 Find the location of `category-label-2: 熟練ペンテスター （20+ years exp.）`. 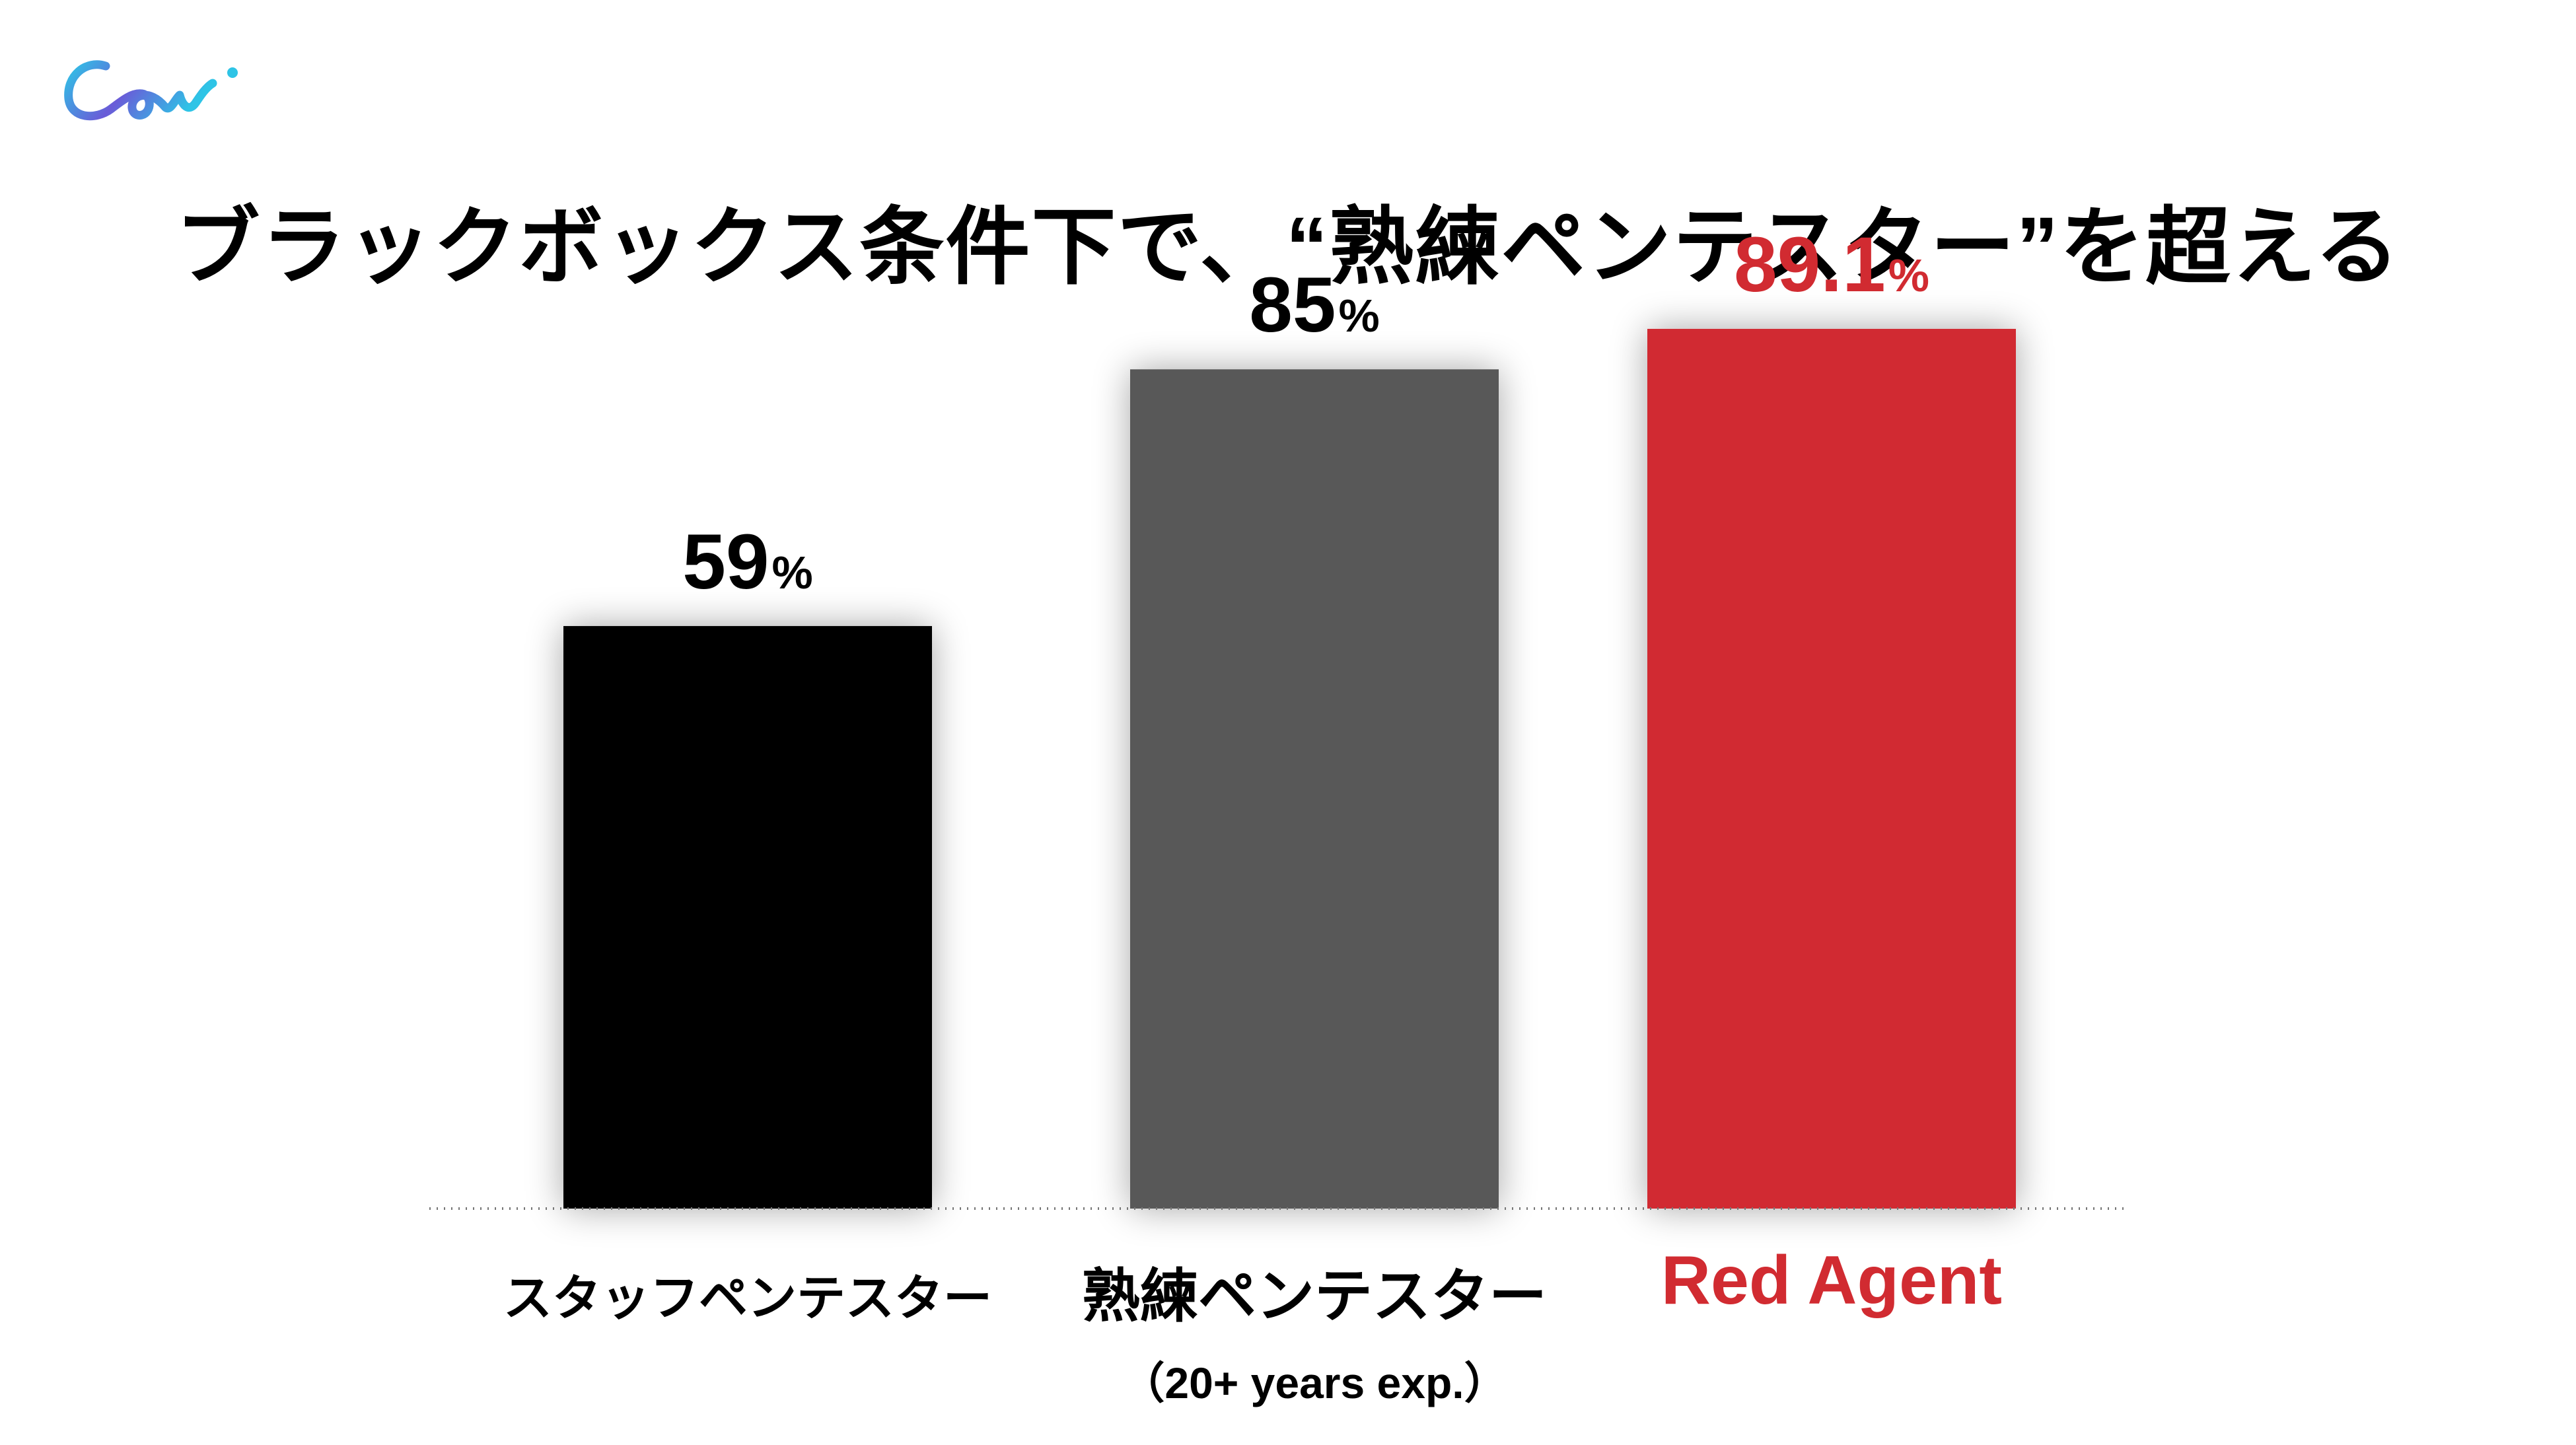

category-label-2: 熟練ペンテスター （20+ years exp.） is located at coordinates (1315, 1331).